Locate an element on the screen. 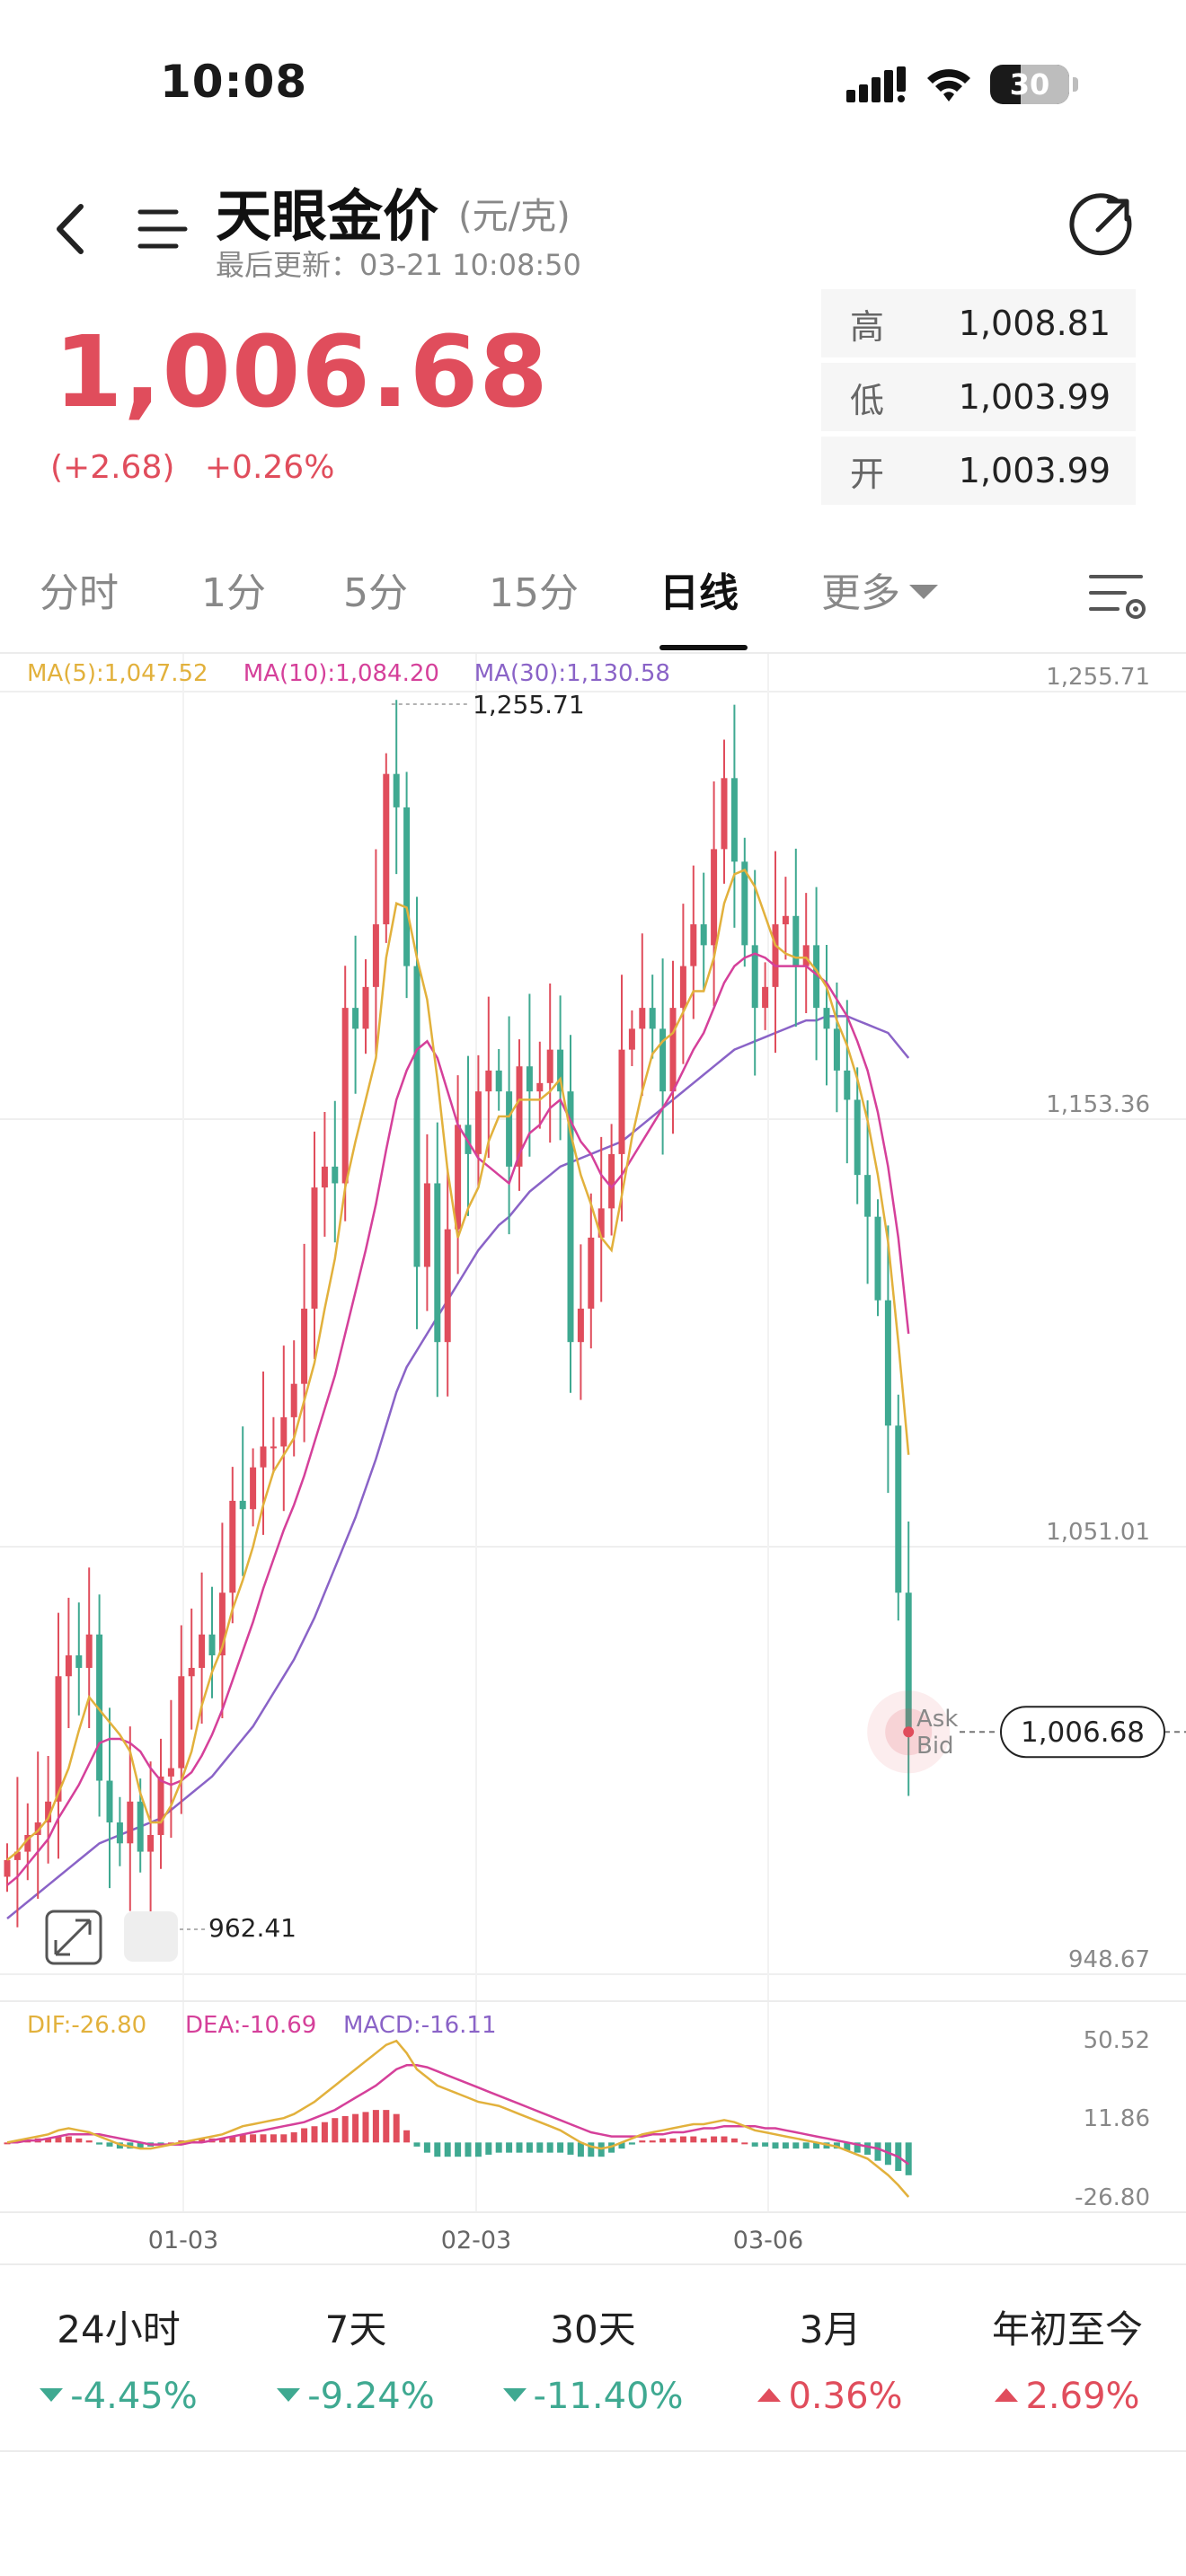 Image resolution: width=1186 pixels, height=2576 pixels. expand-arrows is located at coordinates (73, 1937).